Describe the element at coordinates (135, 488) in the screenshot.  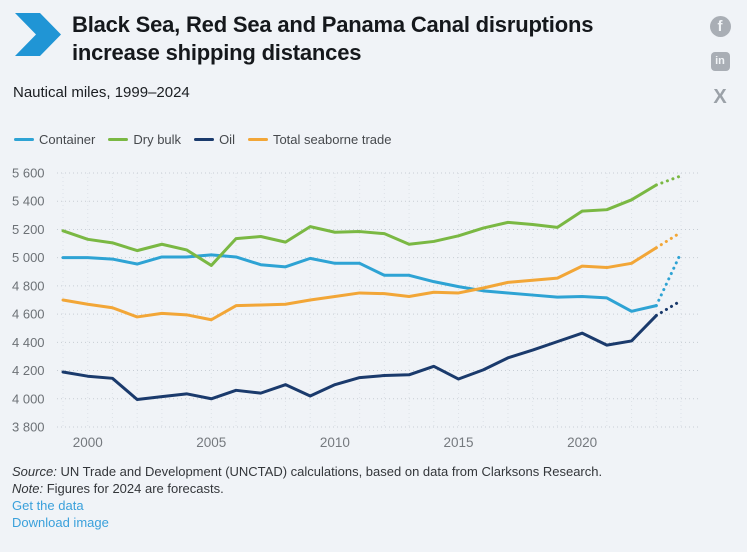
I see `note-body: Figures for 2024 are forecasts.` at that location.